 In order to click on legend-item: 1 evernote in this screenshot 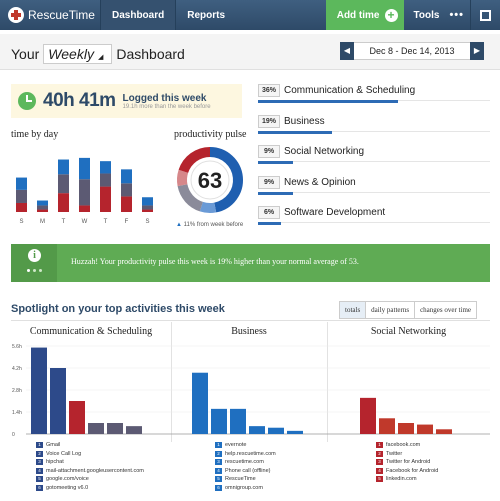, I will do `click(245, 445)`.